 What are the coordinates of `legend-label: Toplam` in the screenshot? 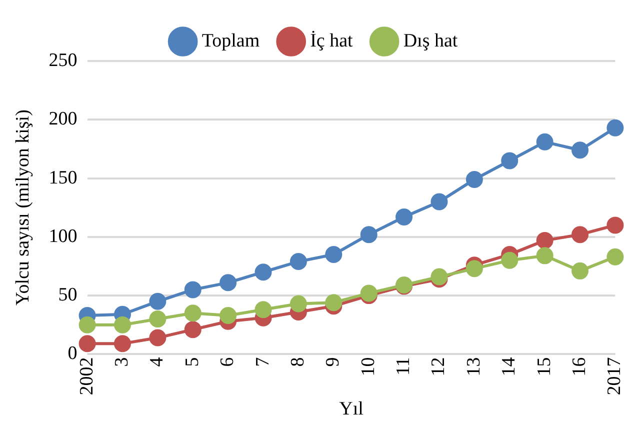 It's located at (231, 41).